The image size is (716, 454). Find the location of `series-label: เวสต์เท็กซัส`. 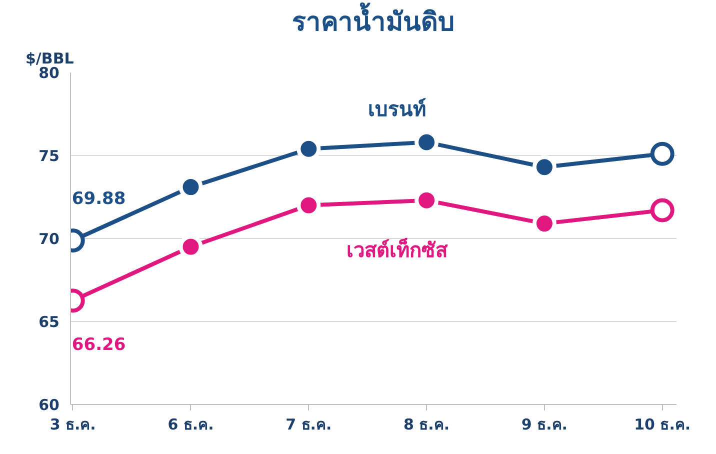

series-label: เวสต์เท็กซัส is located at coordinates (397, 249).